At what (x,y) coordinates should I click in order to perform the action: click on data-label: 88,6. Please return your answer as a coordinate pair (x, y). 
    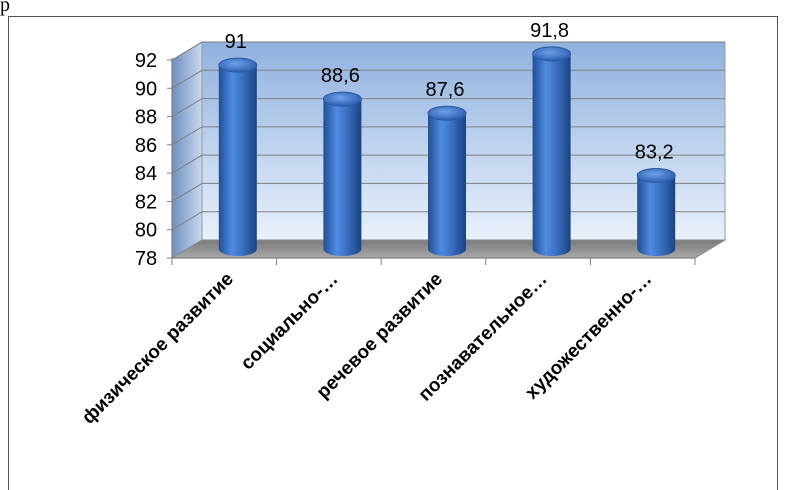
    Looking at the image, I should click on (340, 76).